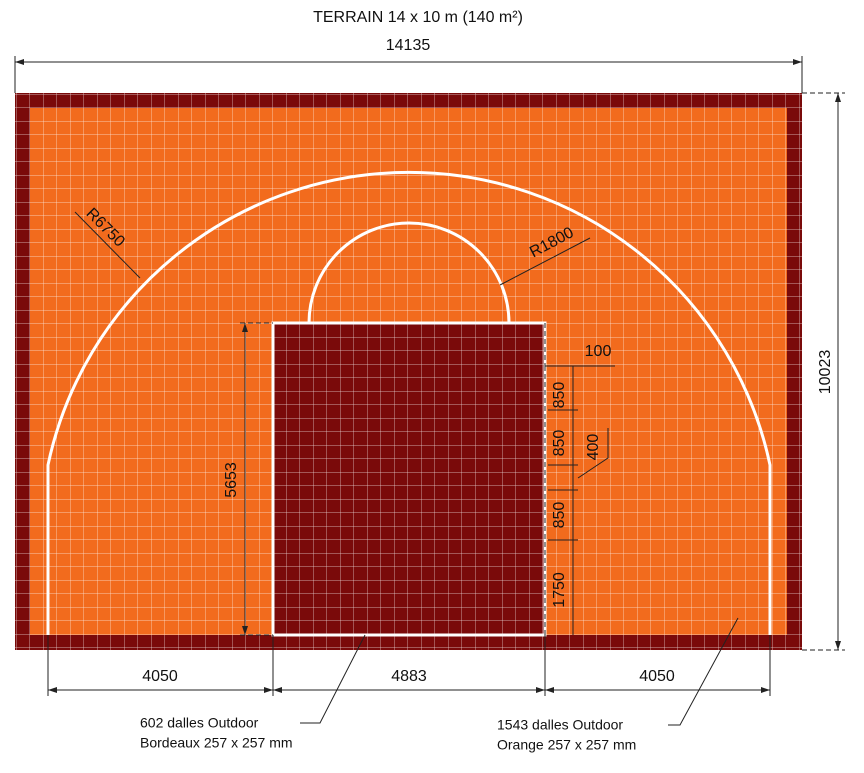 The height and width of the screenshot is (773, 864). What do you see at coordinates (408, 45) in the screenshot?
I see `total-width: 14135` at bounding box center [408, 45].